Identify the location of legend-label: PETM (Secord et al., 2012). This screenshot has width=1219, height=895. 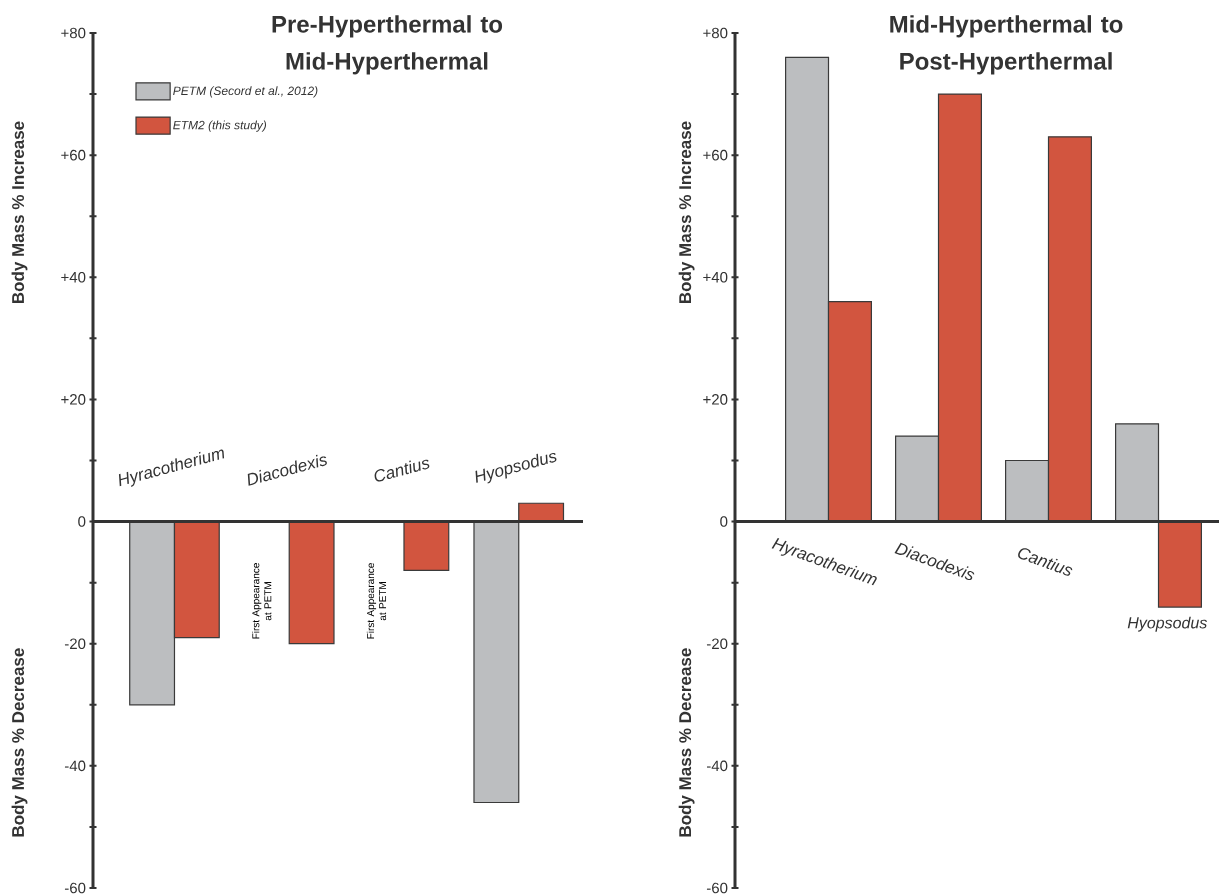
(245, 92).